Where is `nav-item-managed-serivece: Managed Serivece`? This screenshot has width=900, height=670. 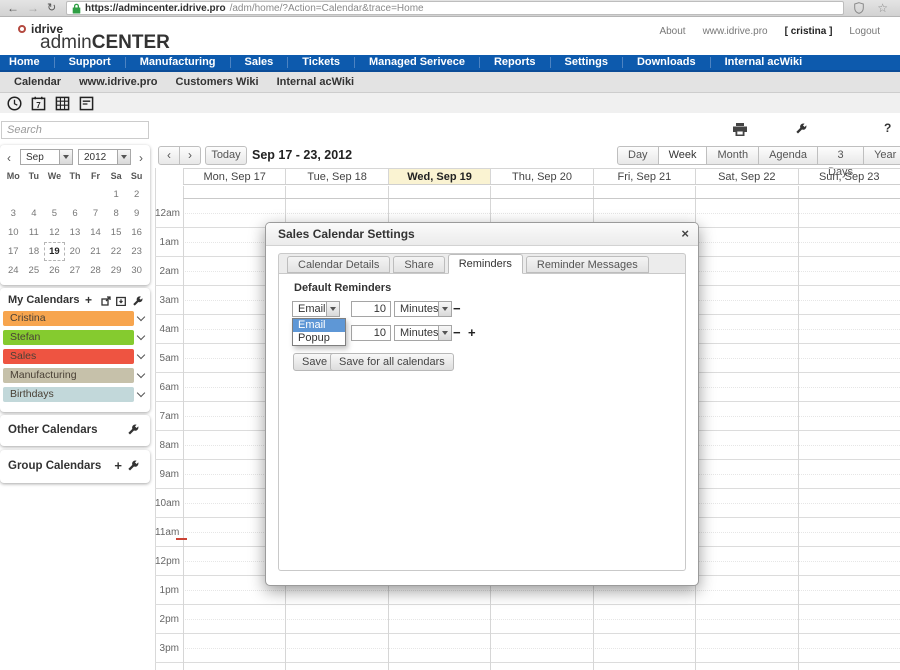
nav-item-managed-serivece: Managed Serivece is located at coordinates (416, 62).